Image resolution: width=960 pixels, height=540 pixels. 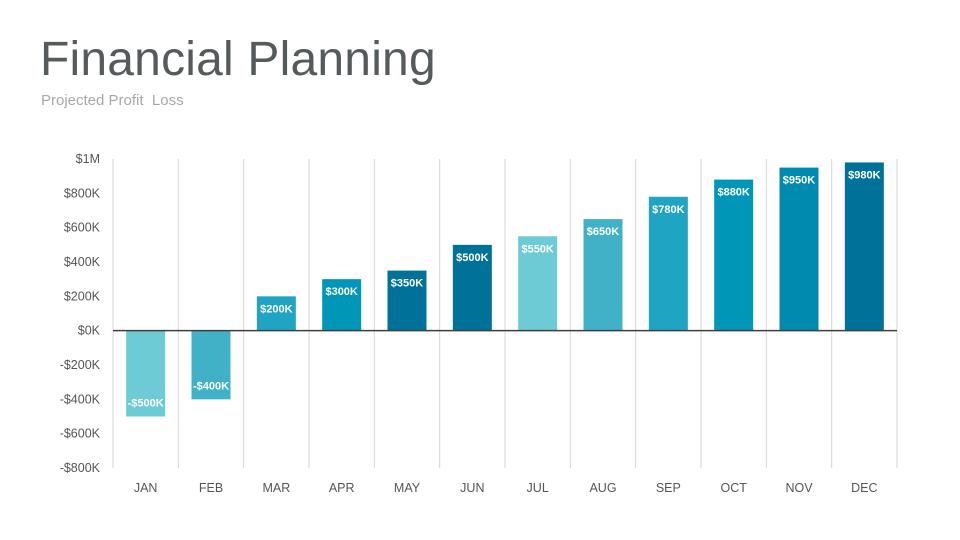 What do you see at coordinates (733, 488) in the screenshot?
I see `x-tick-label: OCT` at bounding box center [733, 488].